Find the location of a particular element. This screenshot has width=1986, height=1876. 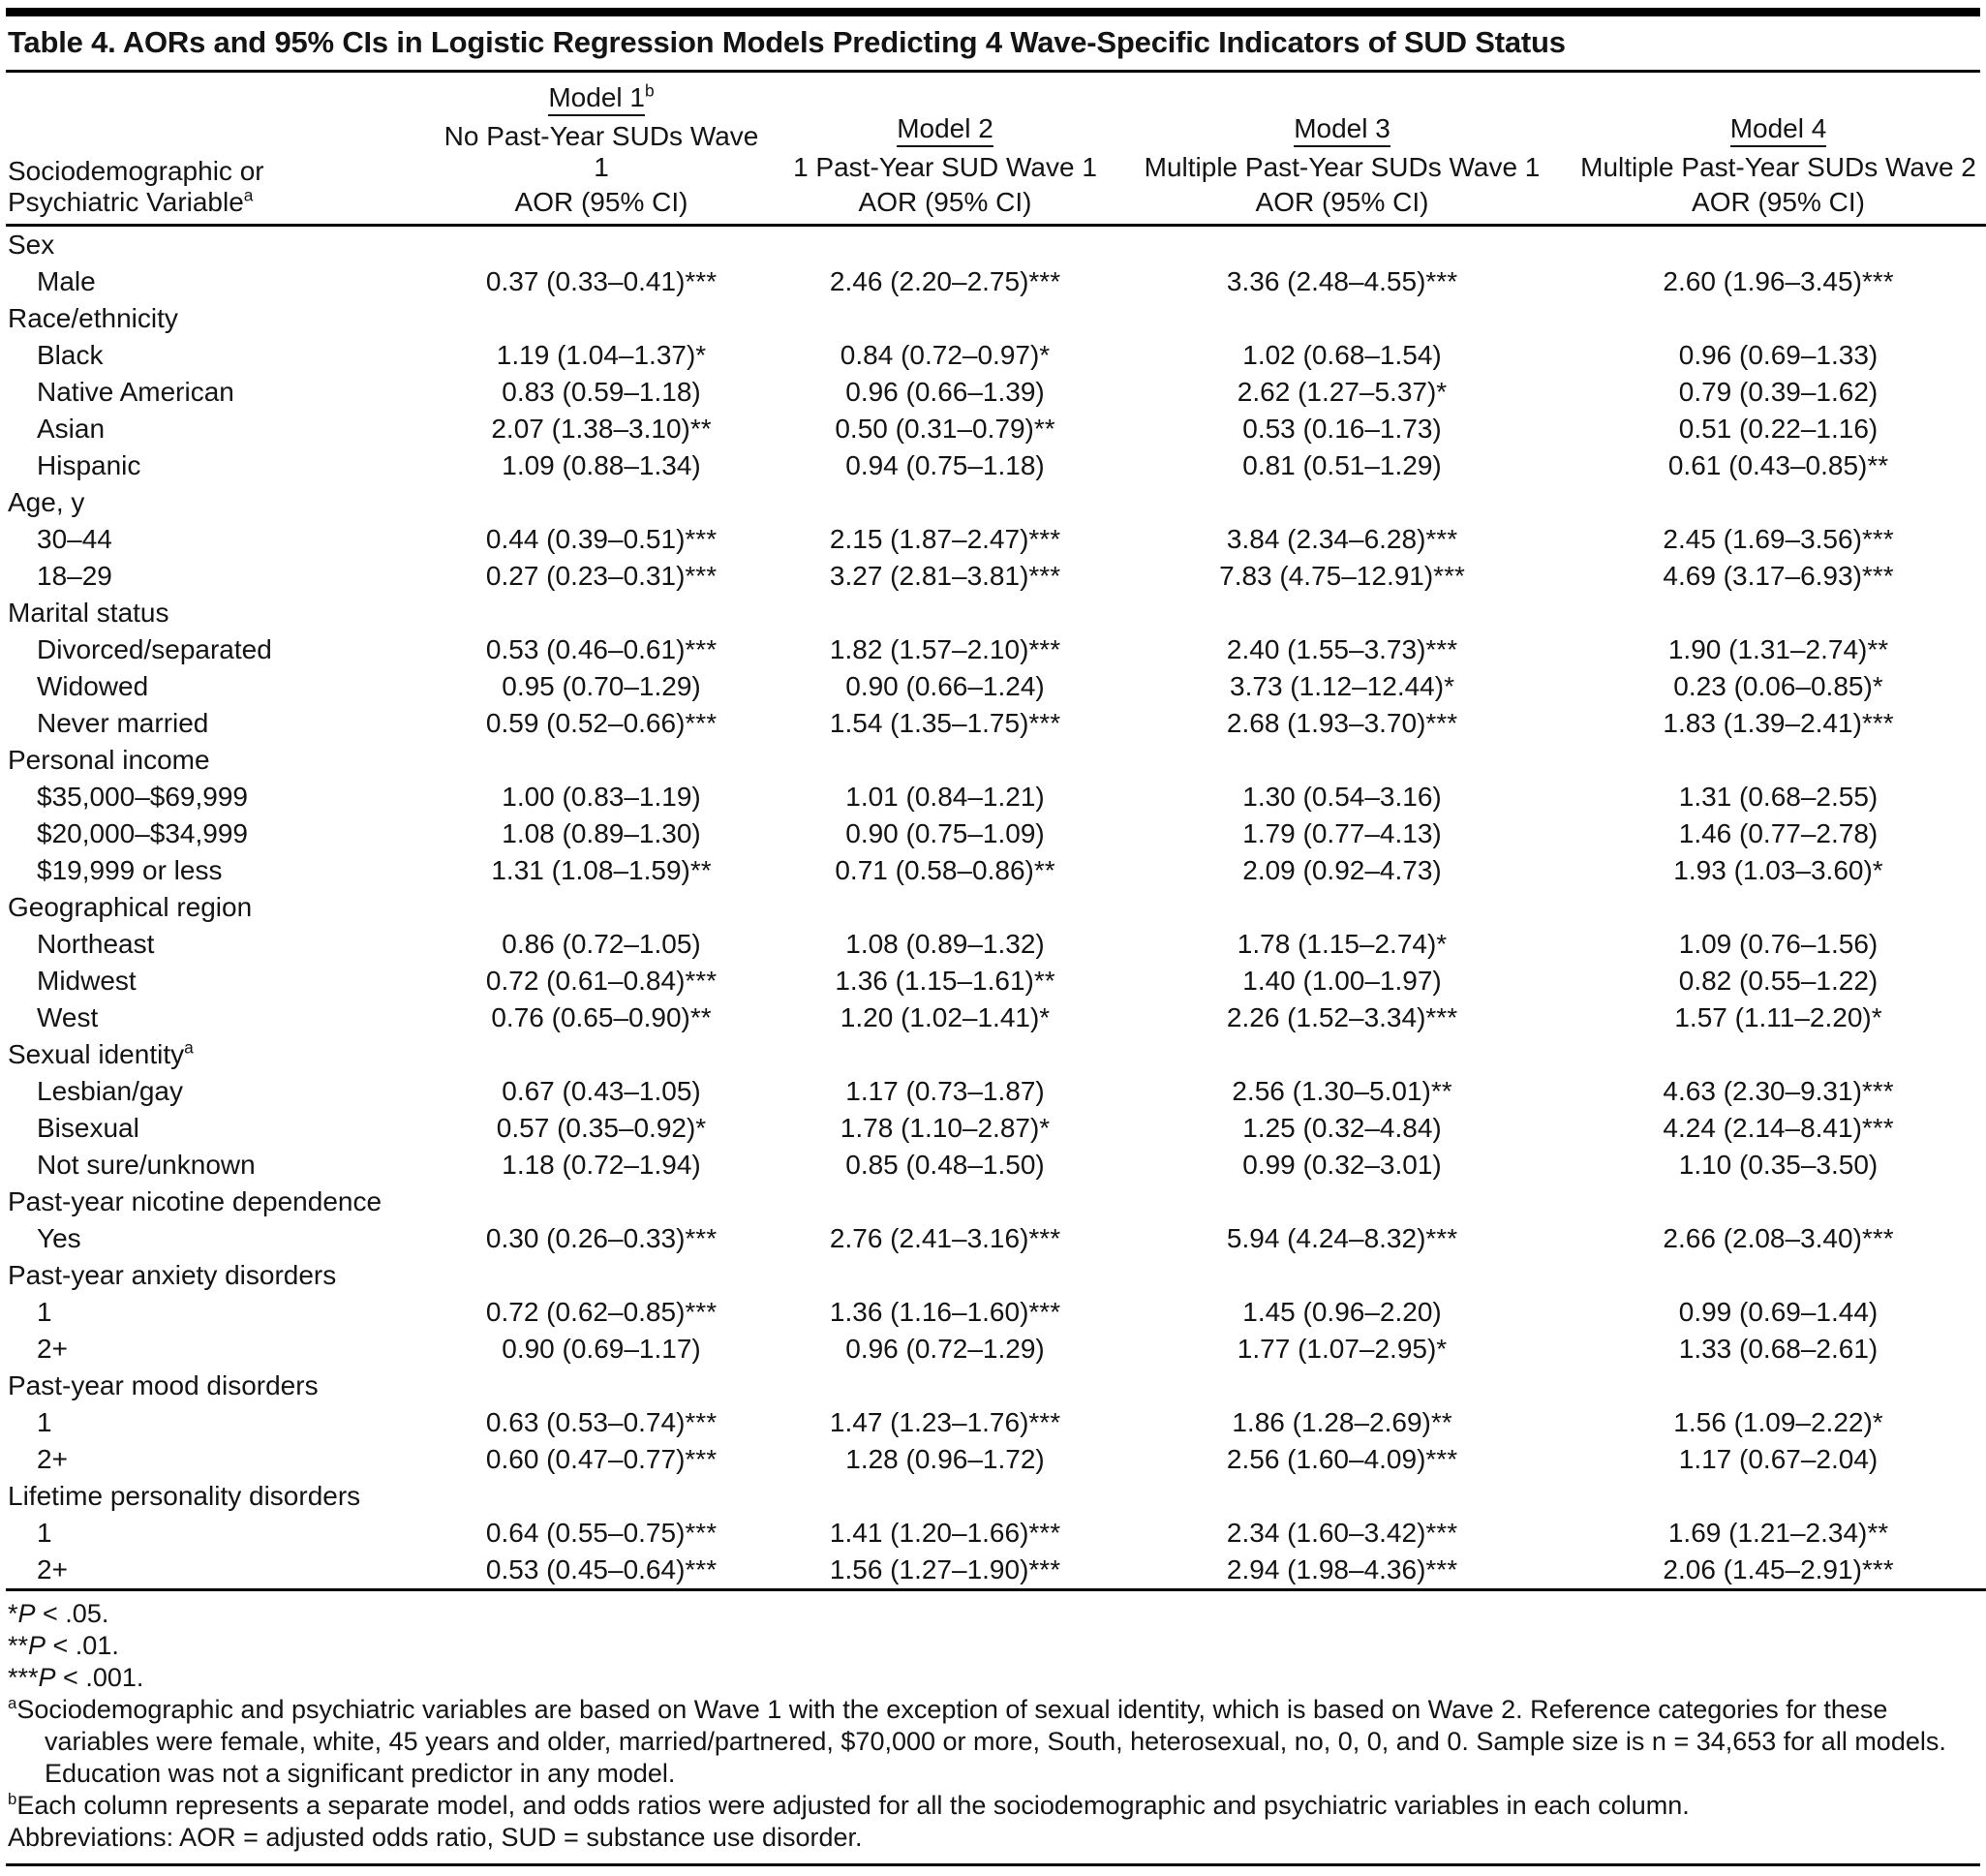

aor-value: 1.82 (1.57–2.10)*** is located at coordinates (945, 649).